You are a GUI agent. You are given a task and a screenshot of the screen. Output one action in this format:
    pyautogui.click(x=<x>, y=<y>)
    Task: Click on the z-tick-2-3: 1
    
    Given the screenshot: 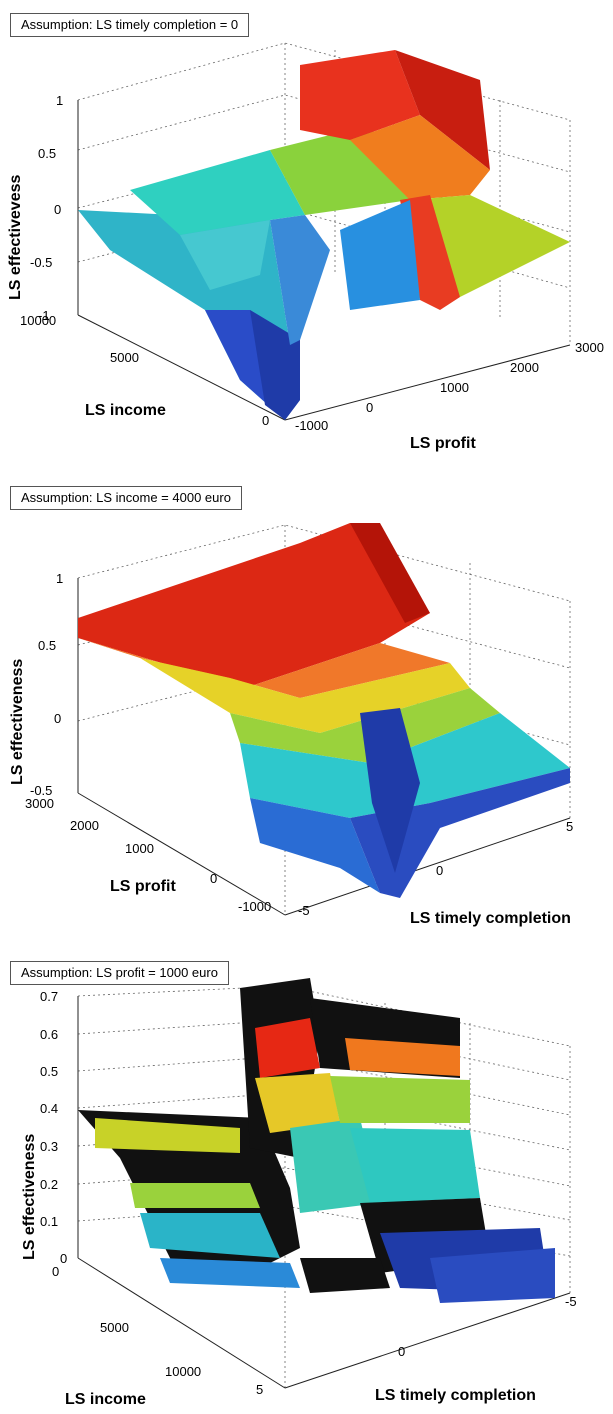 What is the action you would take?
    pyautogui.click(x=59, y=578)
    